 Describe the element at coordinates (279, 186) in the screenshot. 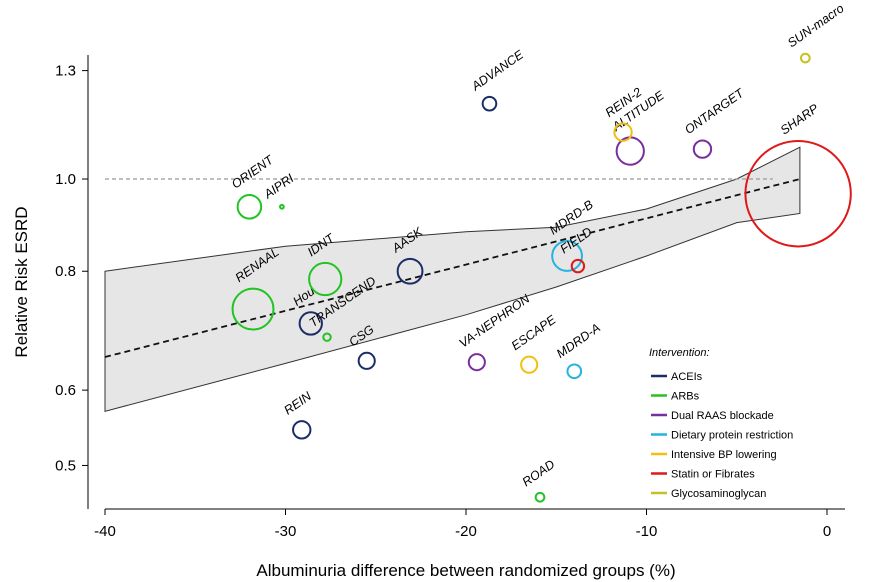

I see `study-label: AIPRI` at that location.